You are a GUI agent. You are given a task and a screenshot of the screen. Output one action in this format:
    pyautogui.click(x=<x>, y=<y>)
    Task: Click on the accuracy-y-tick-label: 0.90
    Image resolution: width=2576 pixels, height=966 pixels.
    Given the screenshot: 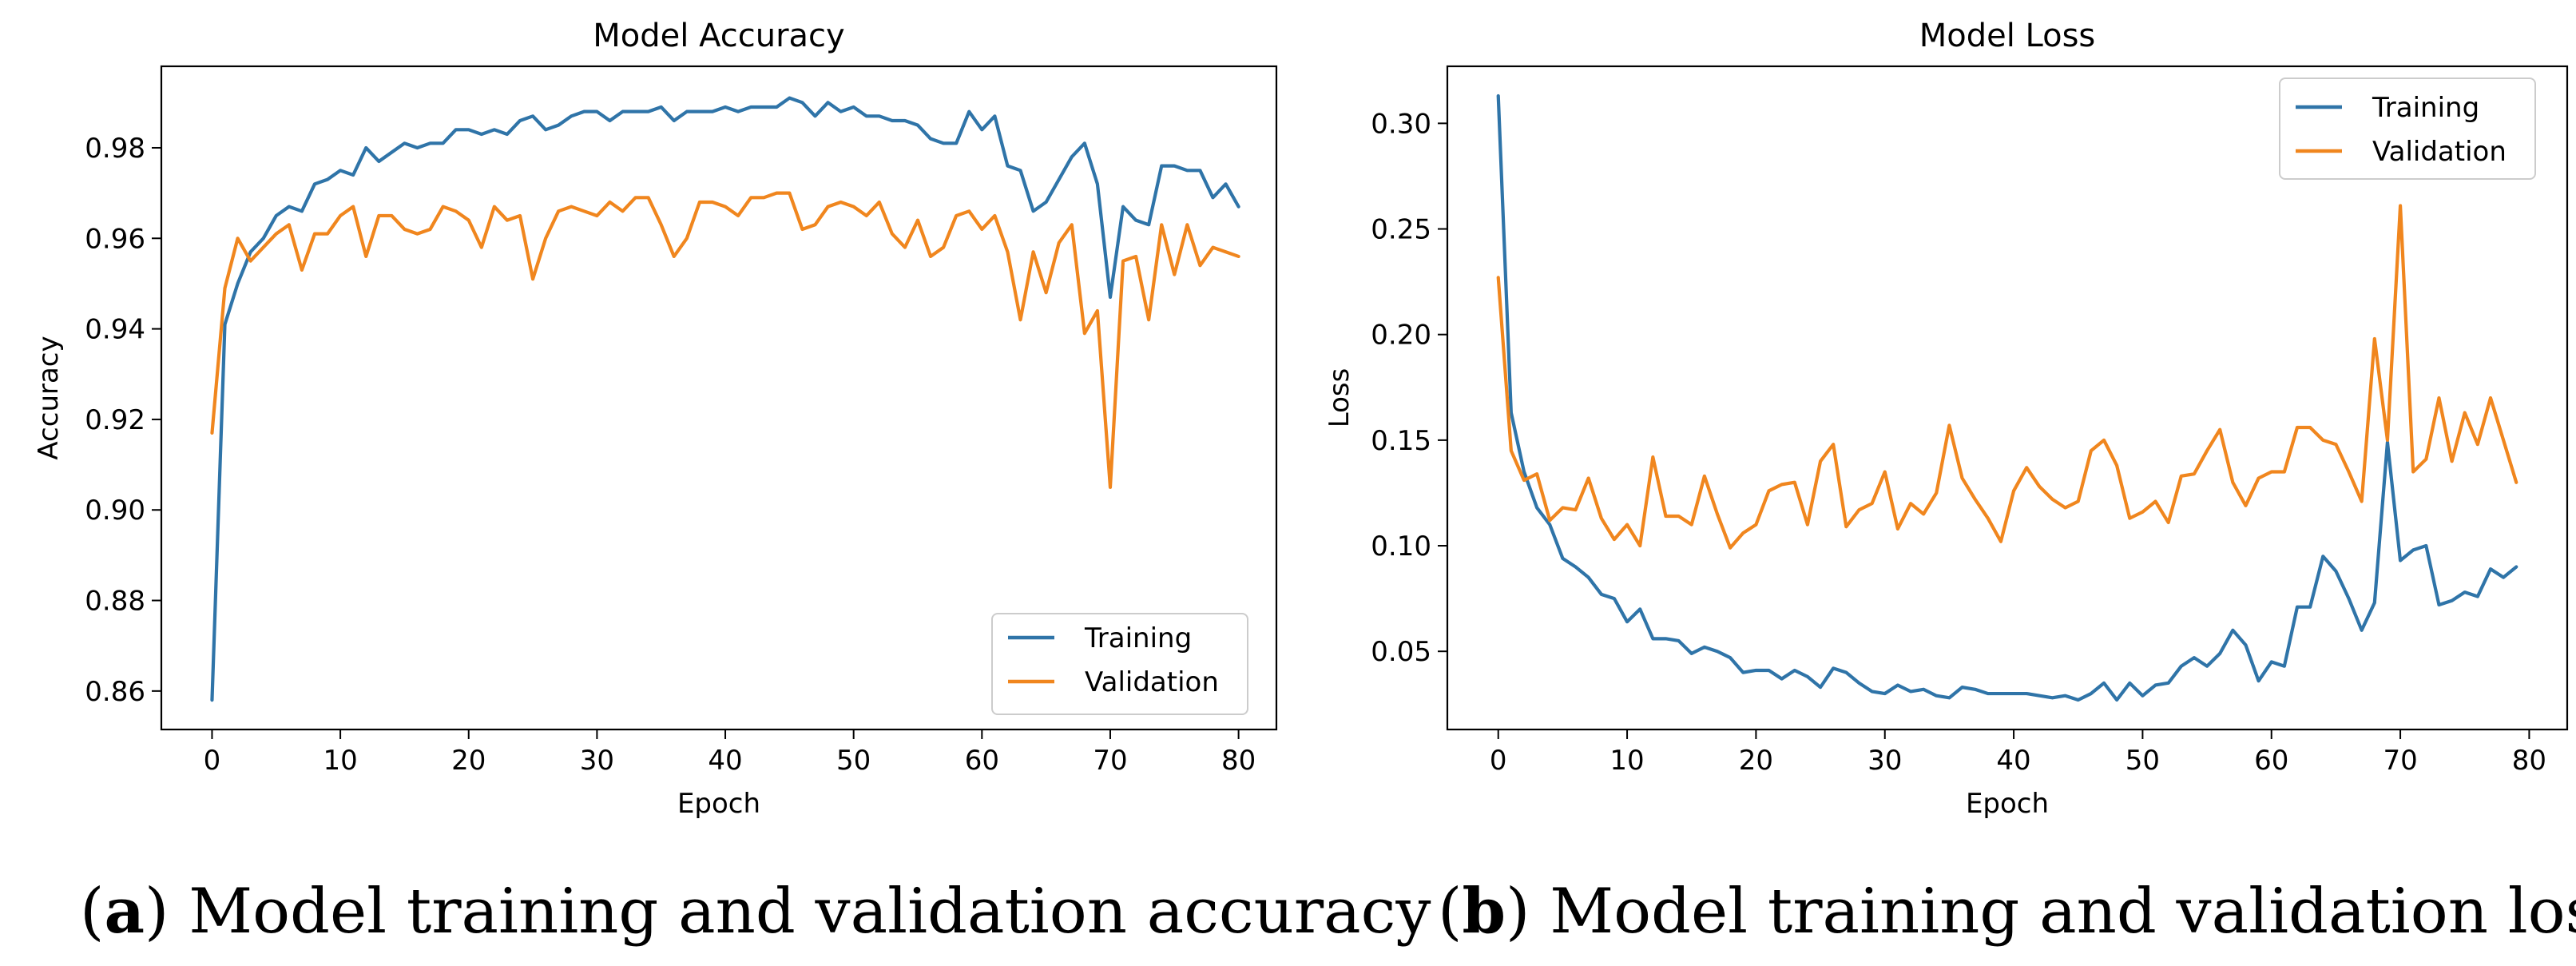 What is the action you would take?
    pyautogui.click(x=115, y=511)
    